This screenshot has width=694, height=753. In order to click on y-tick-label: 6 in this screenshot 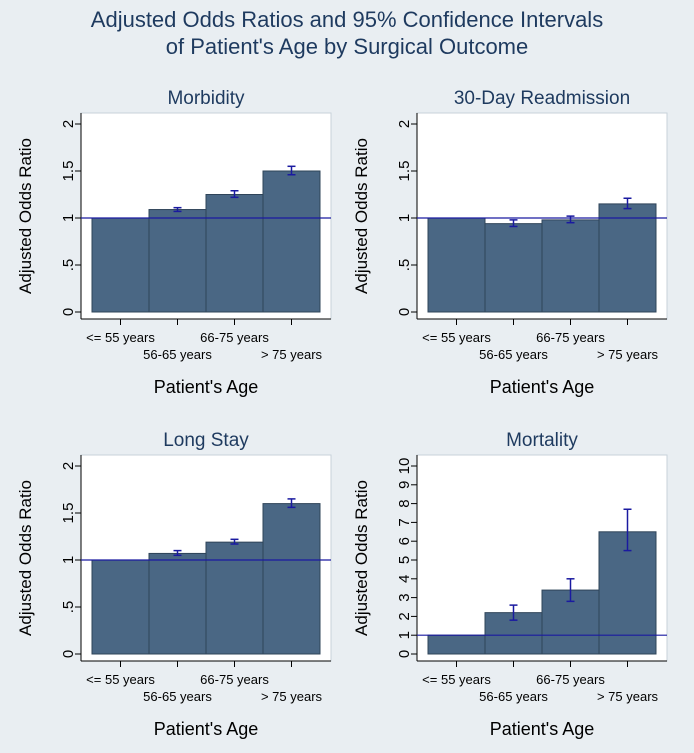, I will do `click(404, 541)`.